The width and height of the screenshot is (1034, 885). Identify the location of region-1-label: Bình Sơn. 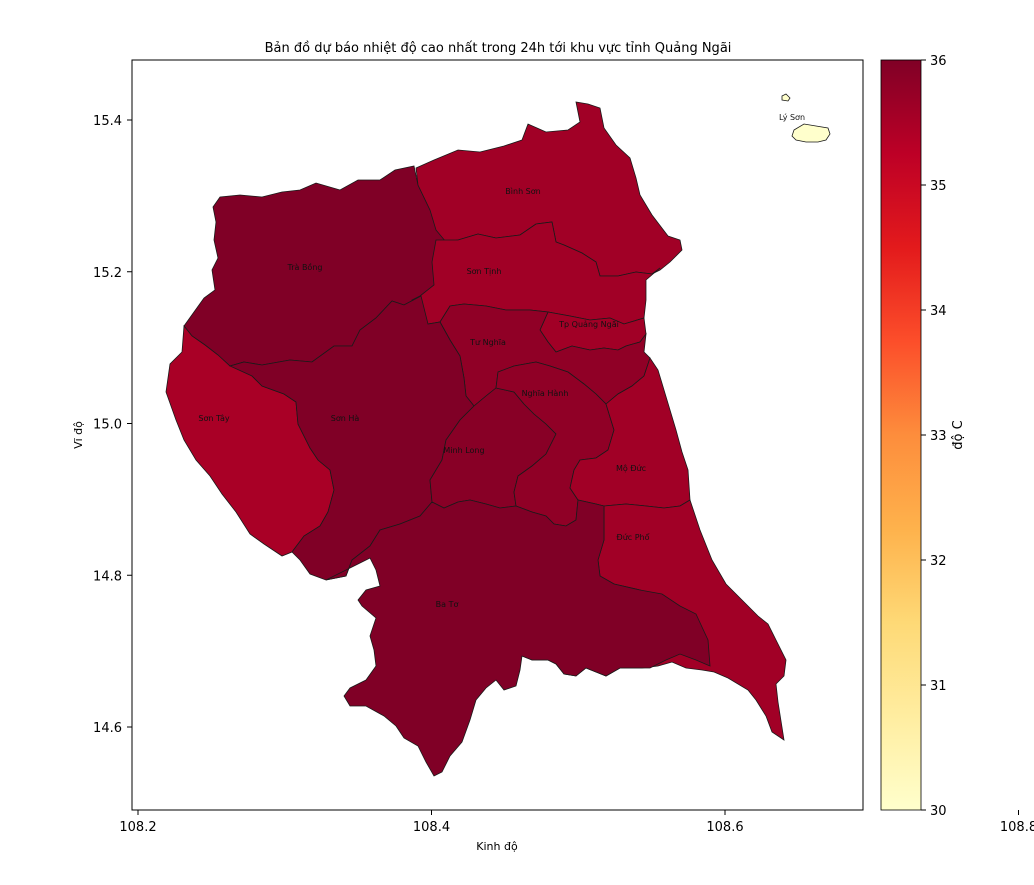
(522, 191).